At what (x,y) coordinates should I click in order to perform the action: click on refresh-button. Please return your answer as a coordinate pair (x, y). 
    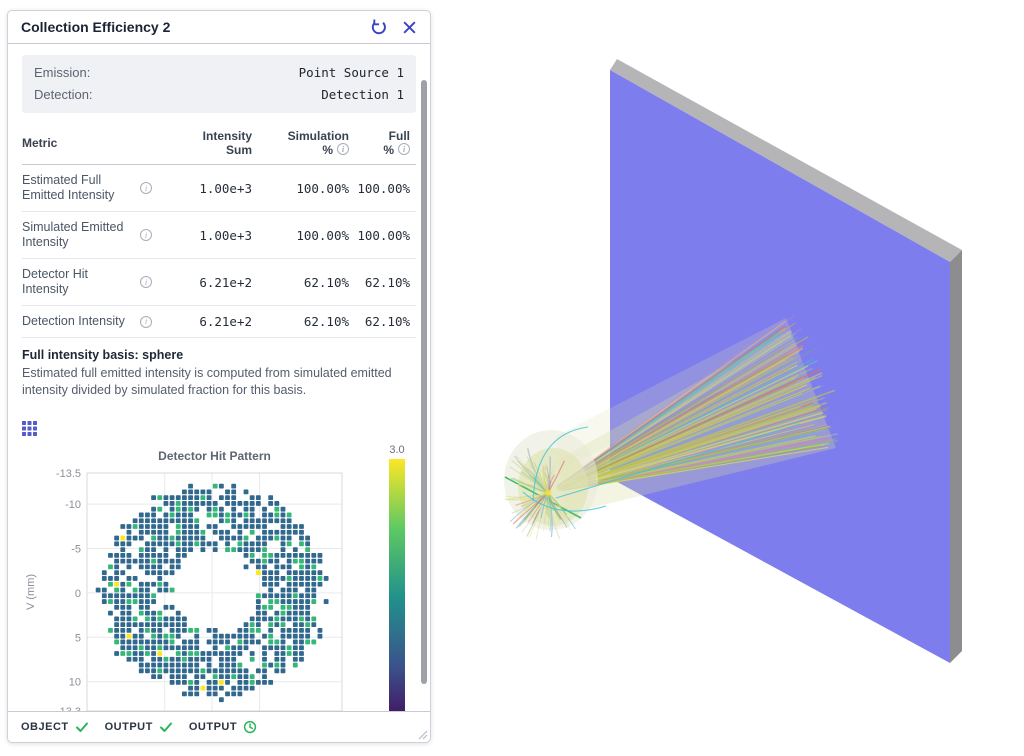
    Looking at the image, I should click on (378, 27).